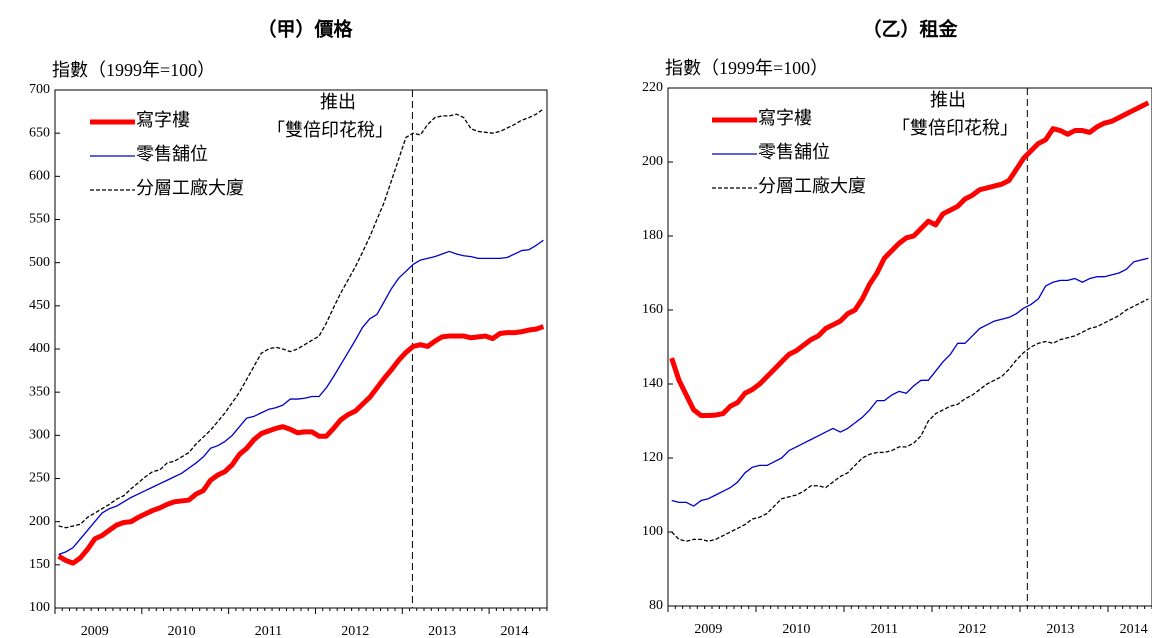 The image size is (1152, 638). Describe the element at coordinates (39, 262) in the screenshot. I see `y-tick-label: 500` at that location.